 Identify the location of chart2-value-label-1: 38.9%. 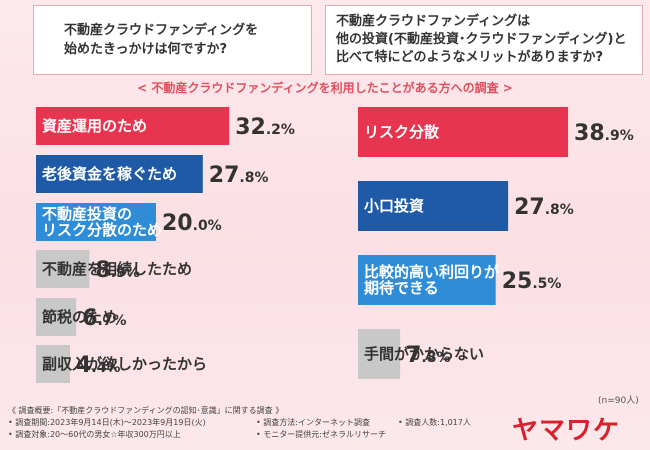
(604, 133).